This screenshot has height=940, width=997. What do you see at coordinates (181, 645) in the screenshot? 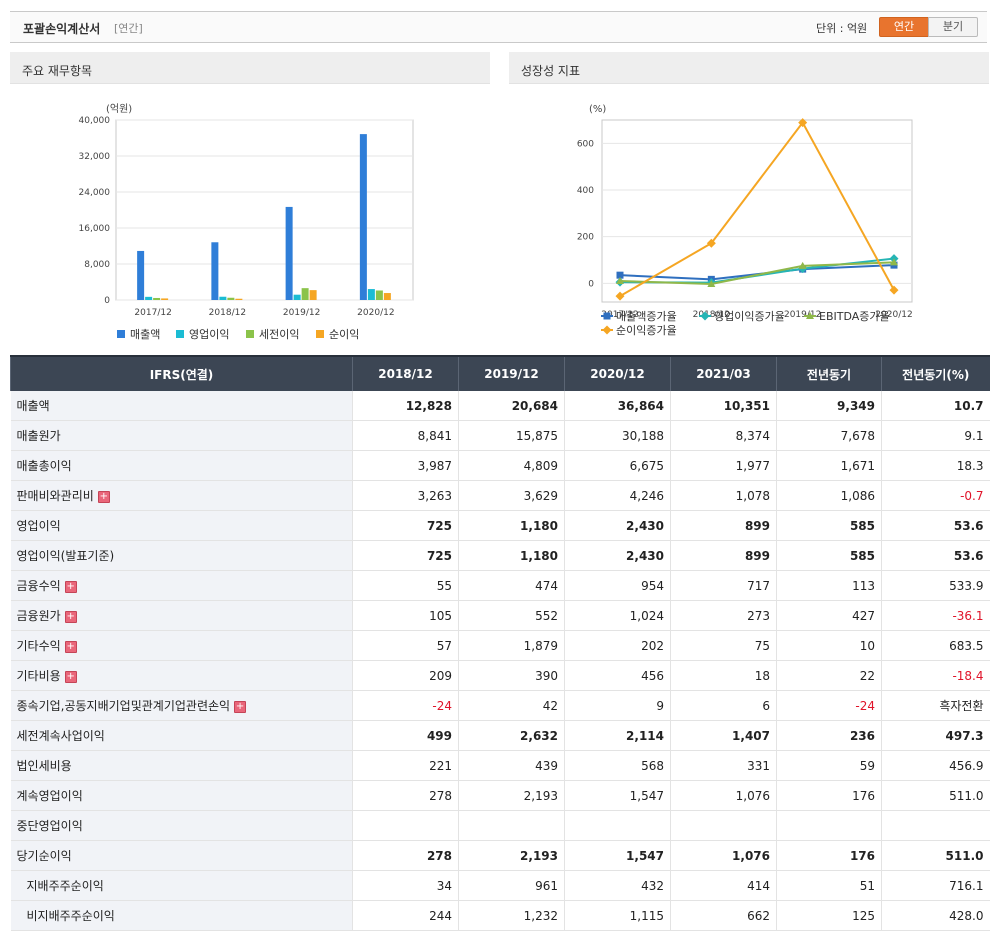
I see `row-label: 기타수익 +` at bounding box center [181, 645].